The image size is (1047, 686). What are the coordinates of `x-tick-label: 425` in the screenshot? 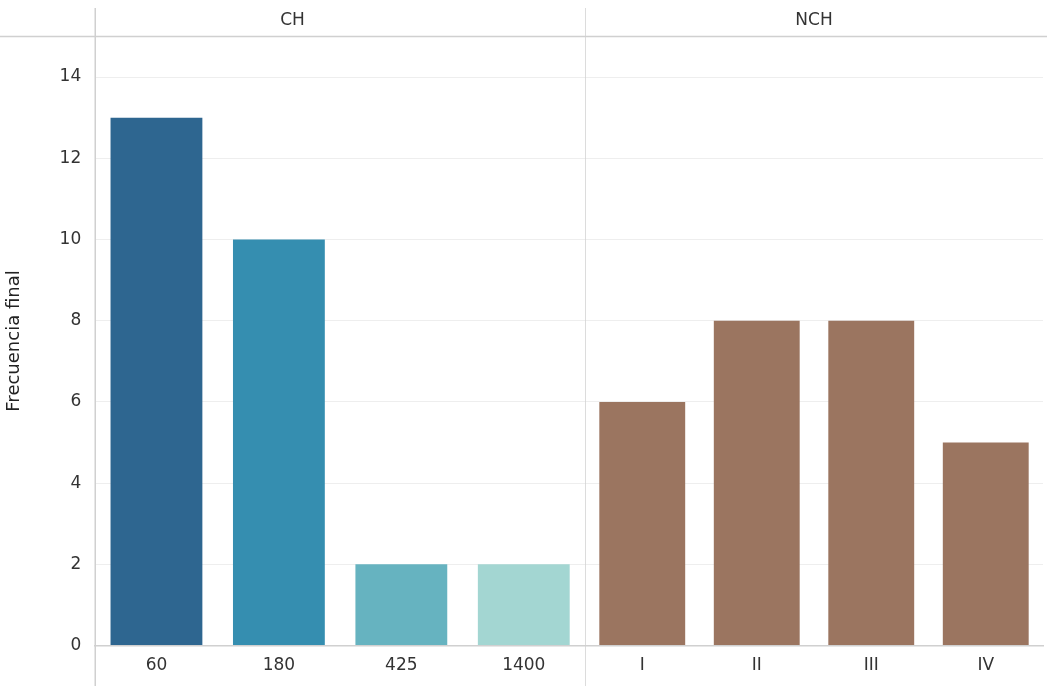 It's located at (401, 664).